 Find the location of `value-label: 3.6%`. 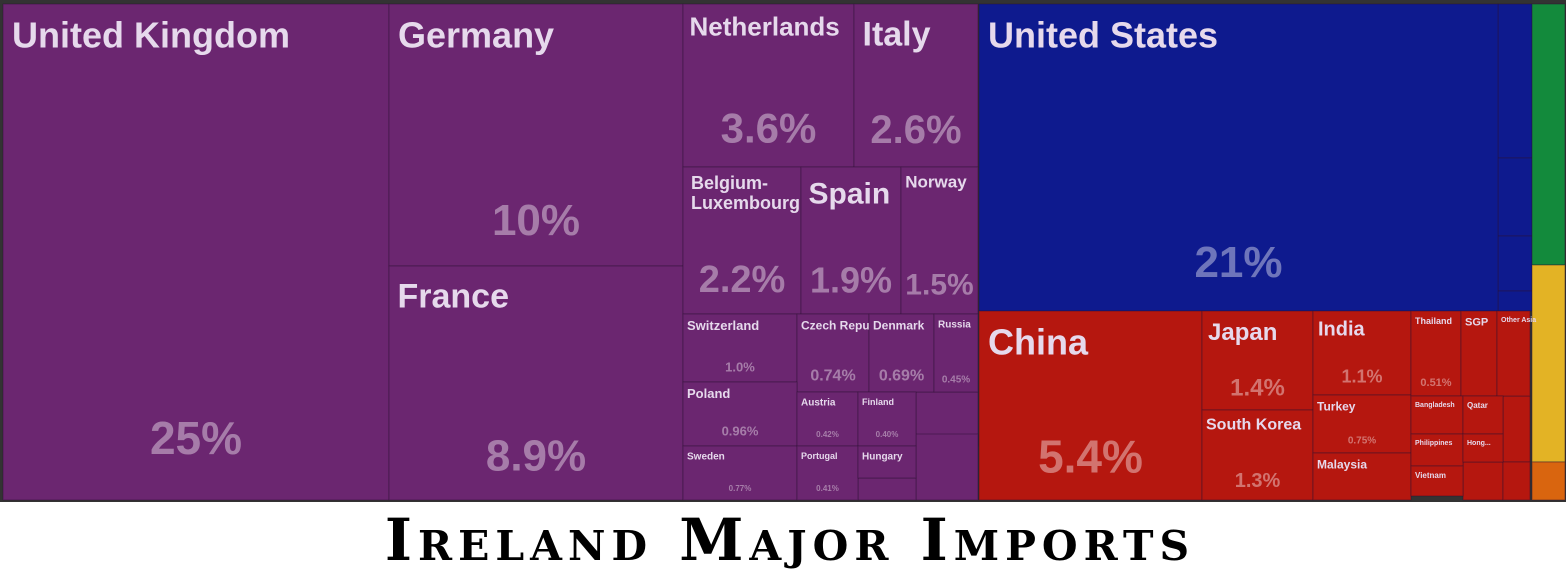

value-label: 3.6% is located at coordinates (769, 128).